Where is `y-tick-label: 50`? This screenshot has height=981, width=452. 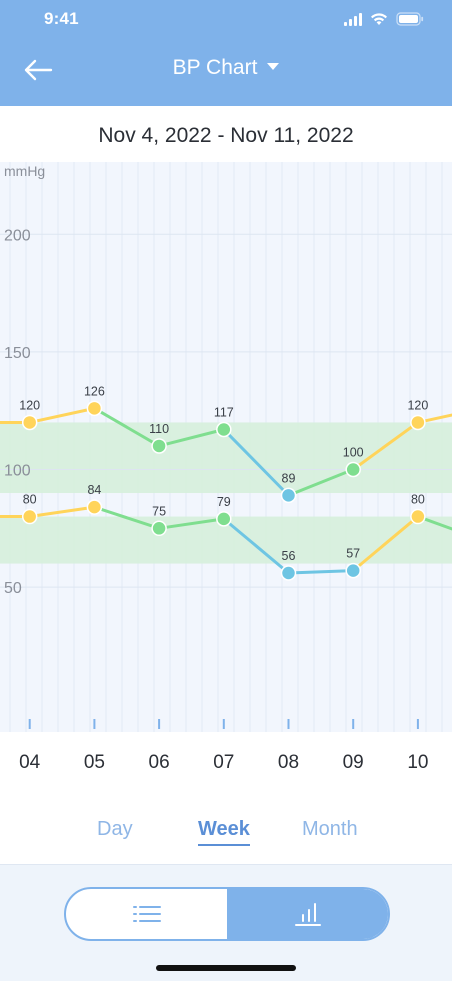 y-tick-label: 50 is located at coordinates (13, 588).